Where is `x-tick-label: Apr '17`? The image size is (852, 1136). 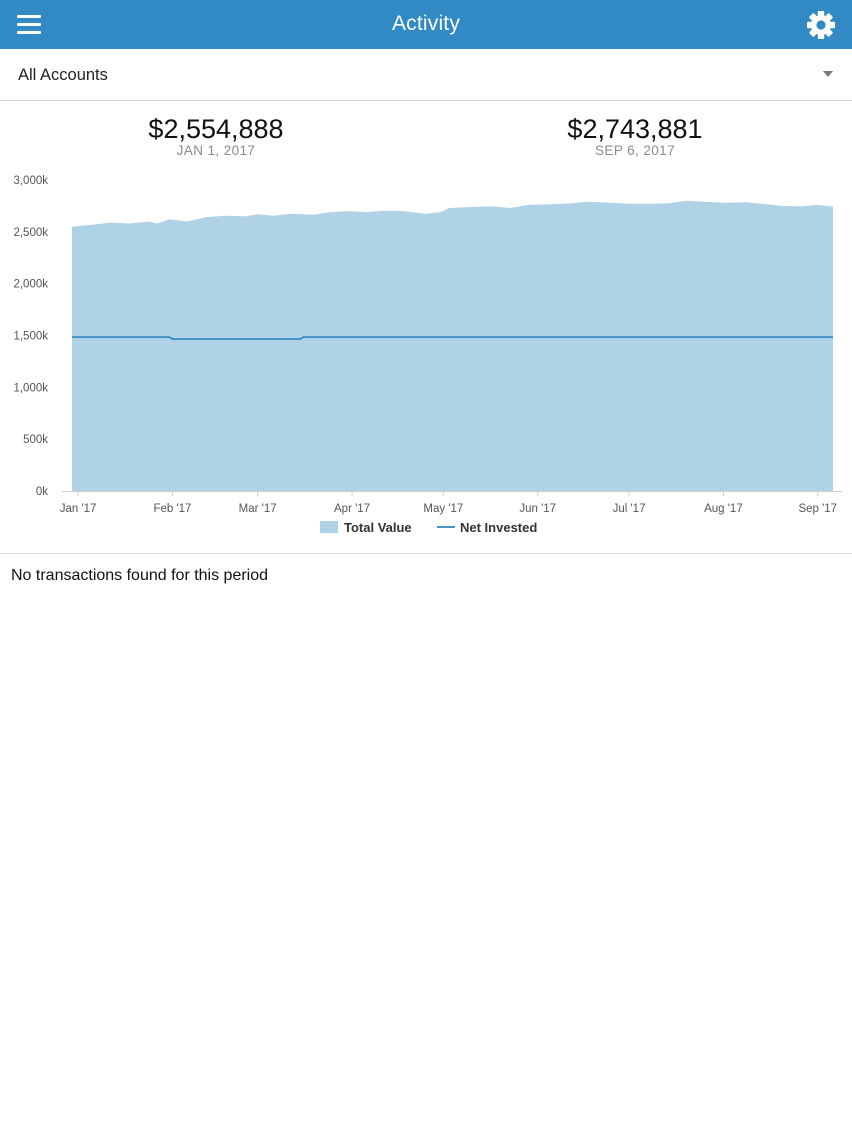
x-tick-label: Apr '17 is located at coordinates (352, 509).